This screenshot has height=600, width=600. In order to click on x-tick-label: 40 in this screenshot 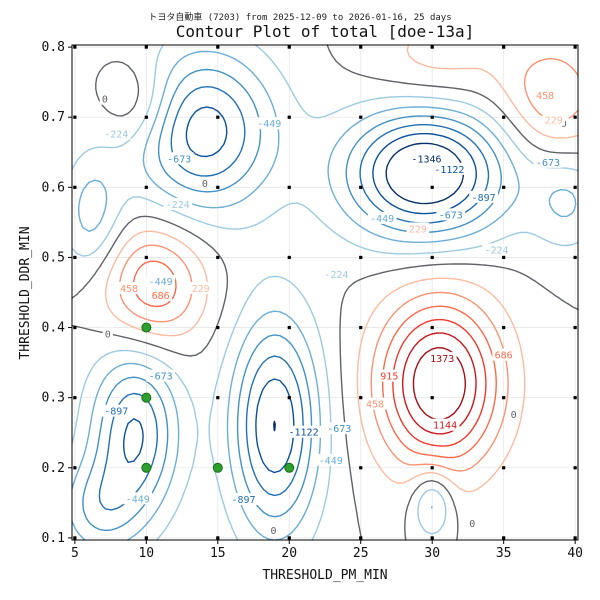, I will do `click(575, 553)`.